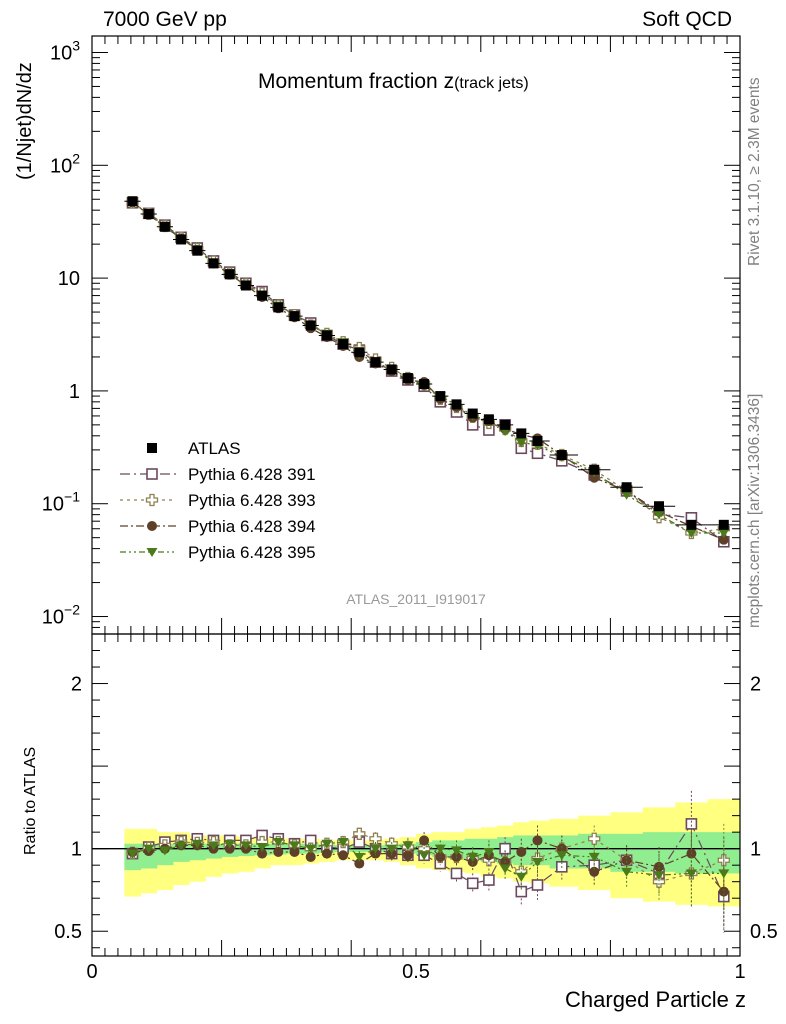 This screenshot has height=1024, width=786. What do you see at coordinates (252, 526) in the screenshot?
I see `legend-label: Pythia 6.428 394` at bounding box center [252, 526].